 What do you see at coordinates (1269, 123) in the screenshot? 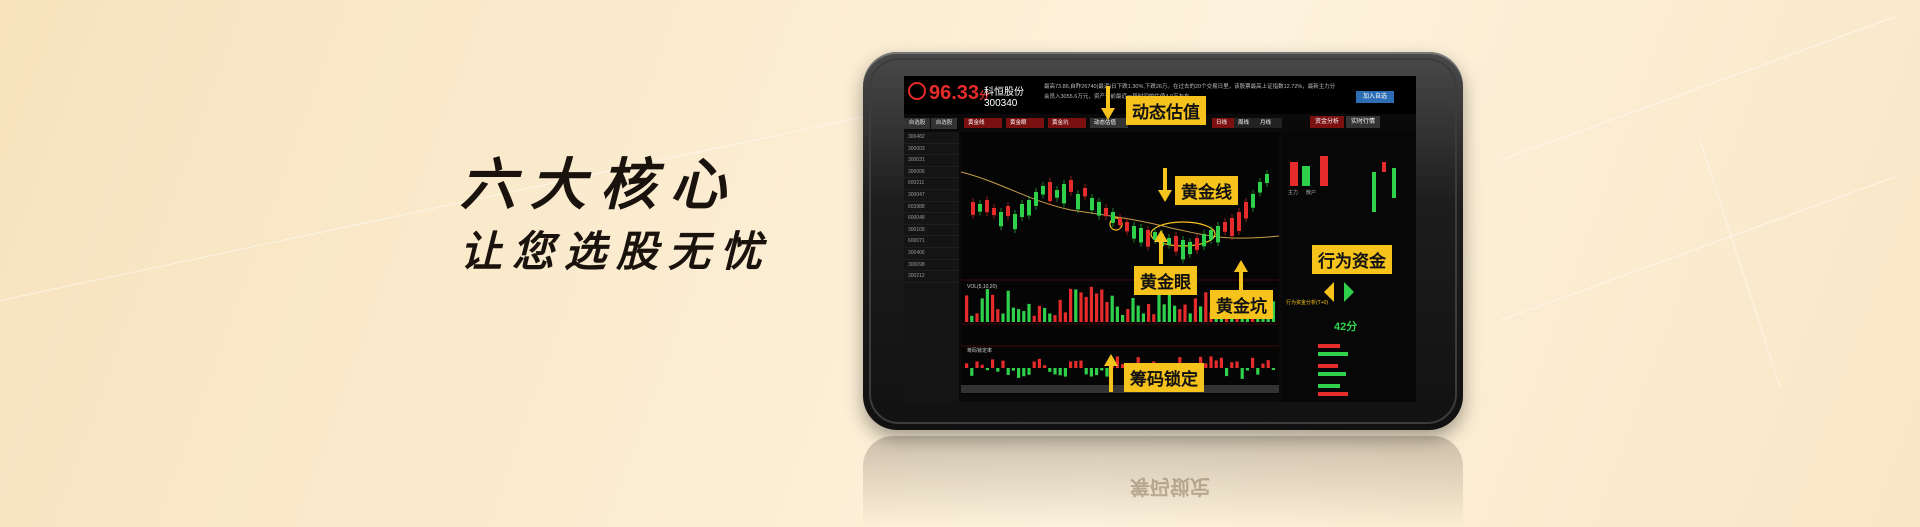
I see `tab-month: 月线` at bounding box center [1269, 123].